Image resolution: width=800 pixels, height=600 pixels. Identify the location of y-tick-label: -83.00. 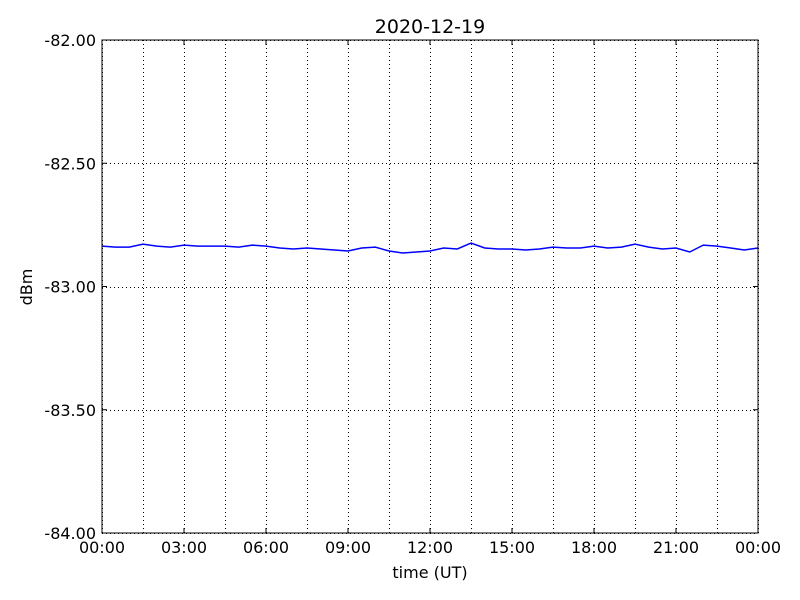
(70, 287).